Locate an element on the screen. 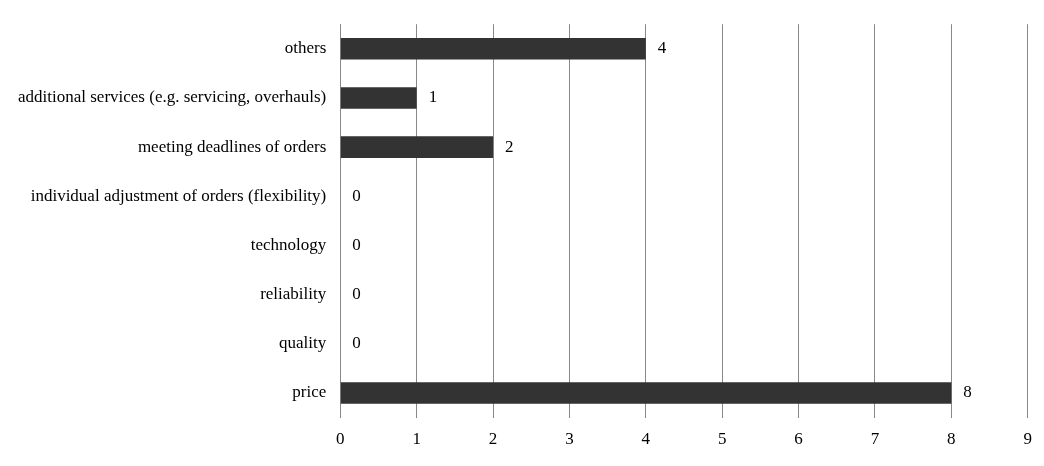  x-tick-label: 5 is located at coordinates (722, 439).